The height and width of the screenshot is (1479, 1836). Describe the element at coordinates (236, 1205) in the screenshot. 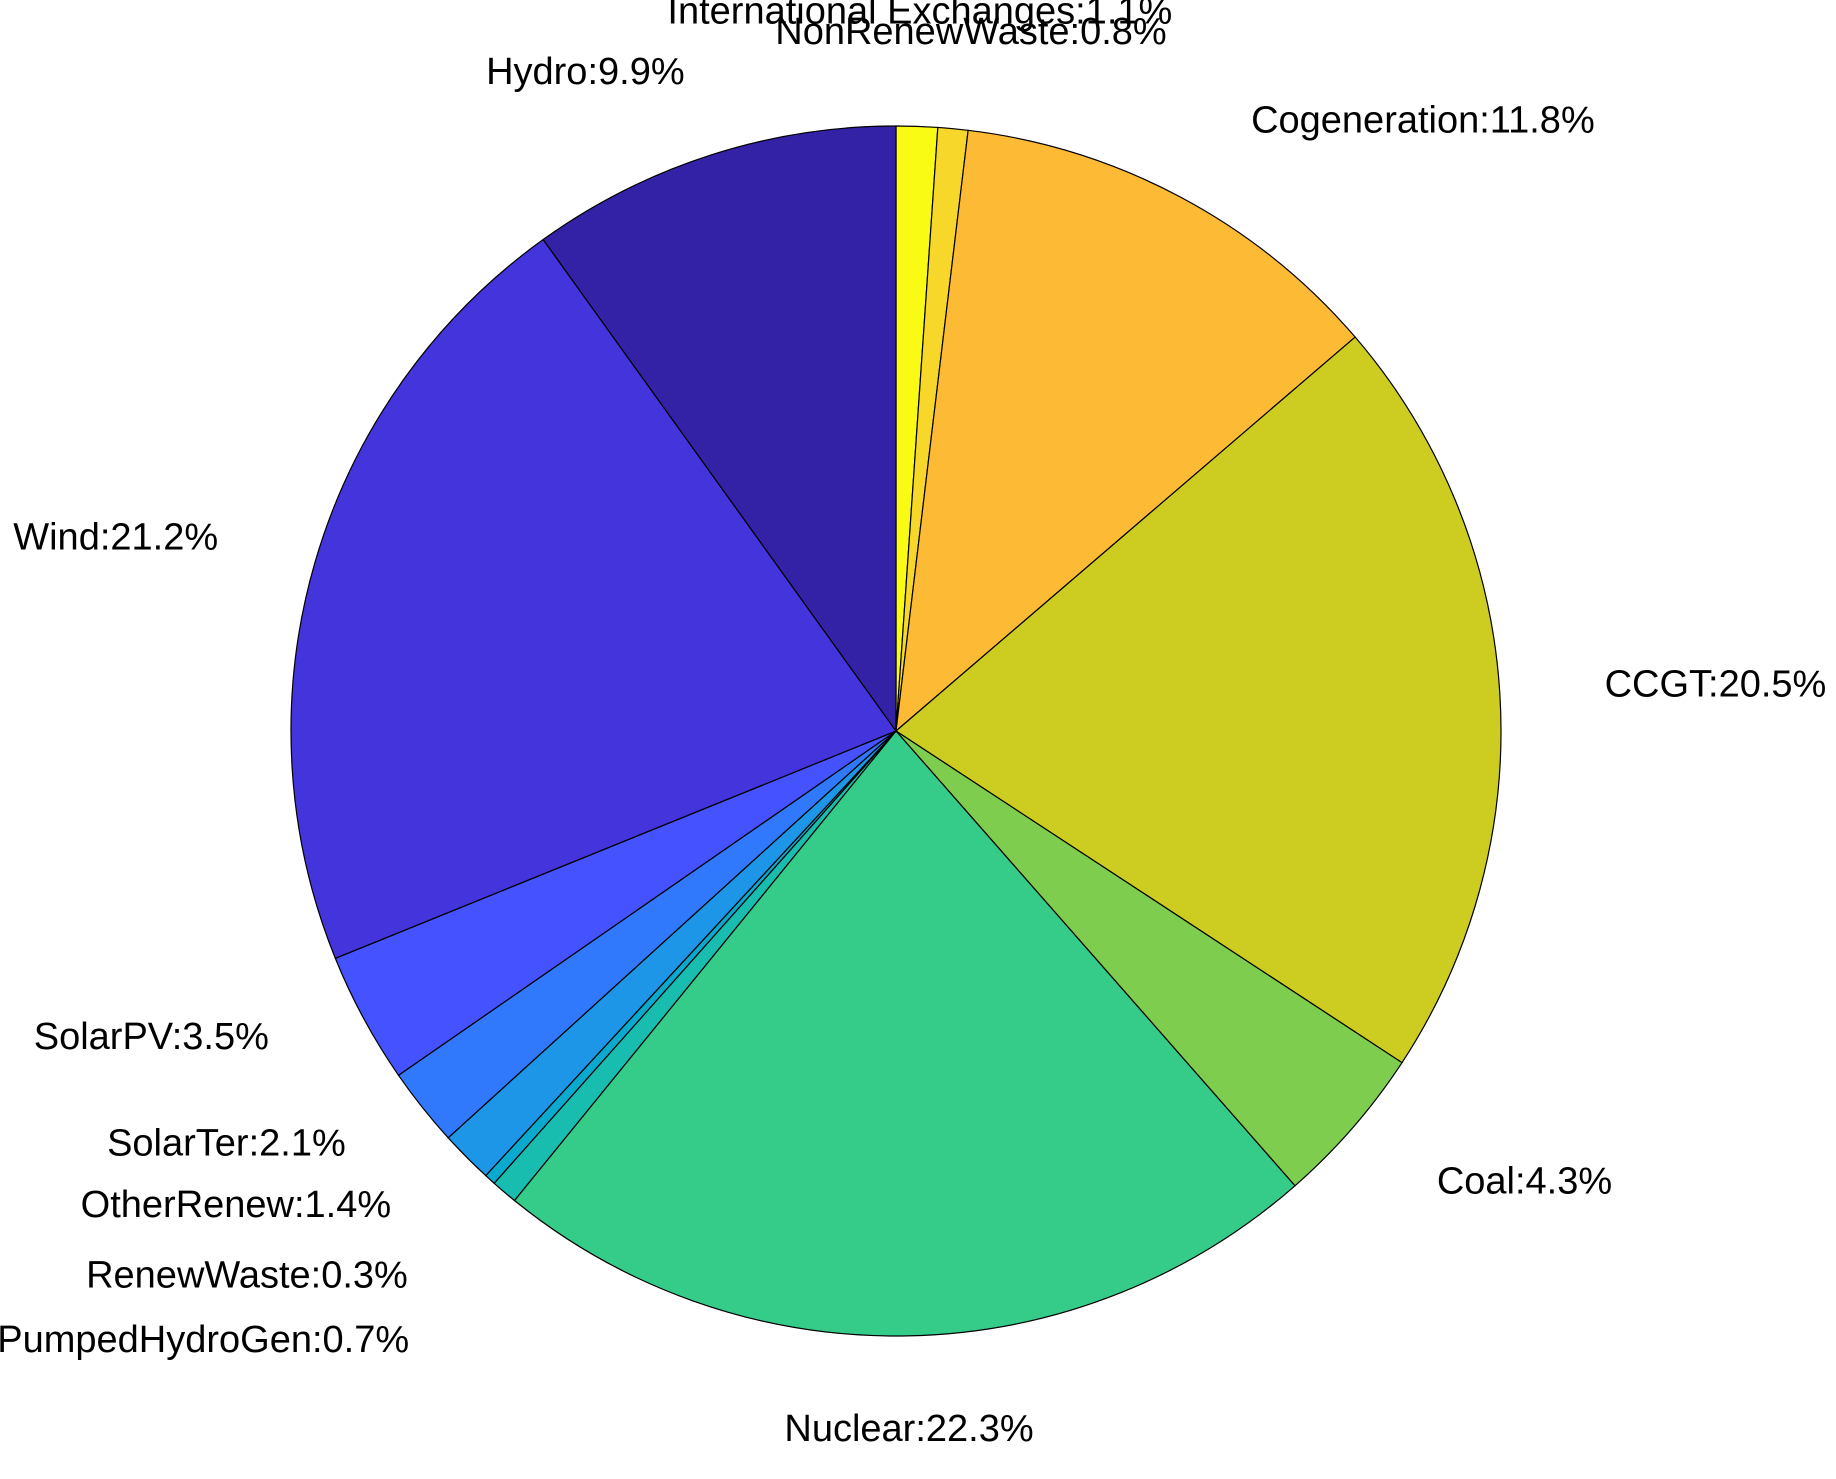

I see `pie-label-otherrenew: OtherRenew:1.4%` at that location.